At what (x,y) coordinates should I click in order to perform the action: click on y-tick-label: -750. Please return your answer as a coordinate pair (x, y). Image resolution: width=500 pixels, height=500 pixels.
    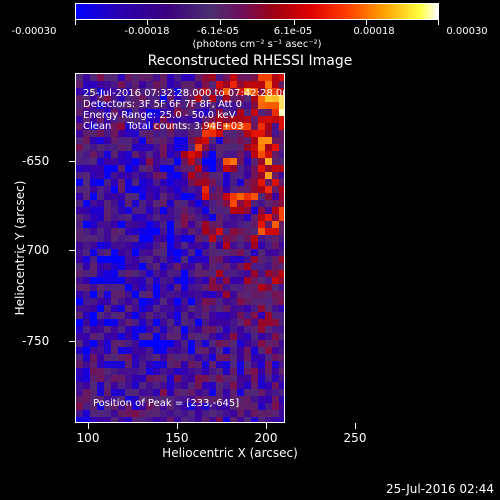
    Looking at the image, I should click on (36, 341).